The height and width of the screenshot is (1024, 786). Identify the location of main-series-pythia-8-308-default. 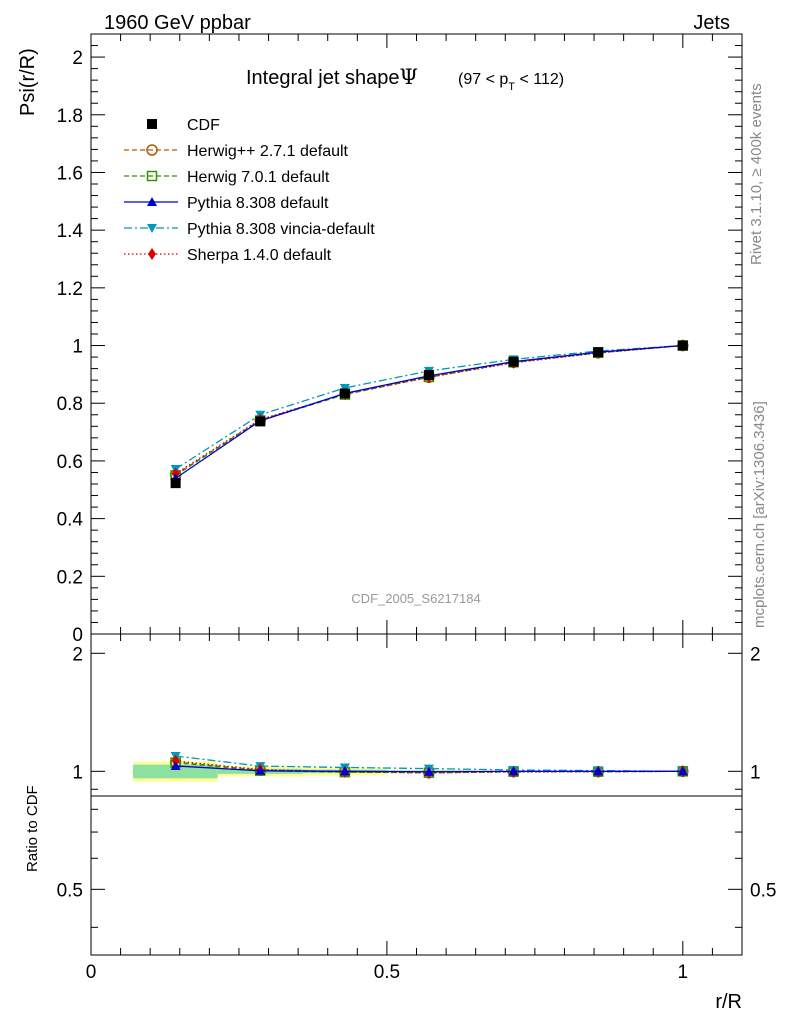
(429, 411).